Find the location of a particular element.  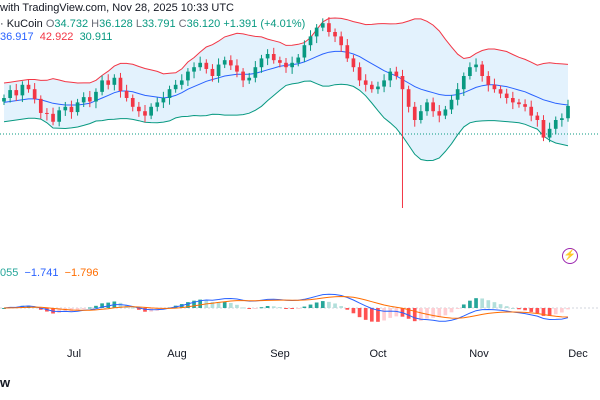

high-label: H is located at coordinates (95, 24).